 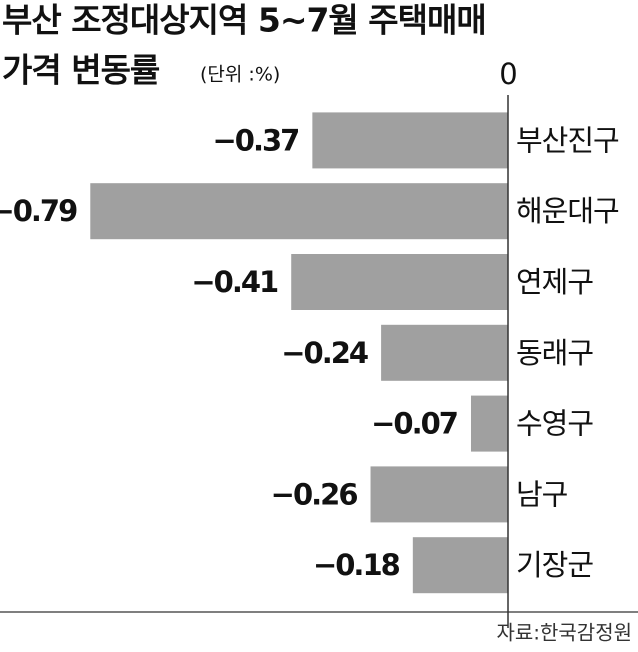 I want to click on category-label: 남구, so click(x=542, y=494).